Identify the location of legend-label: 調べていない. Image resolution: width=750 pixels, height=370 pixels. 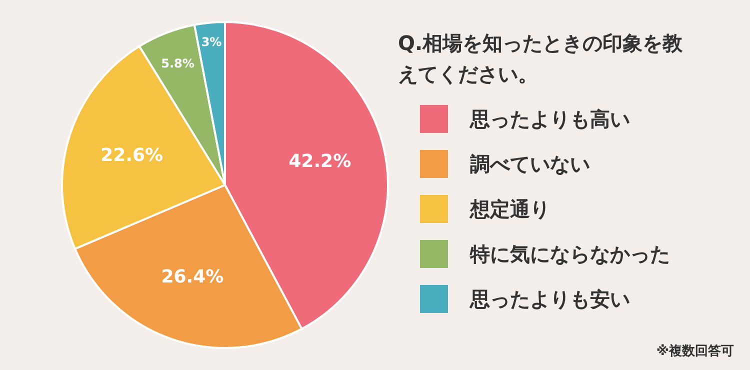
(530, 164).